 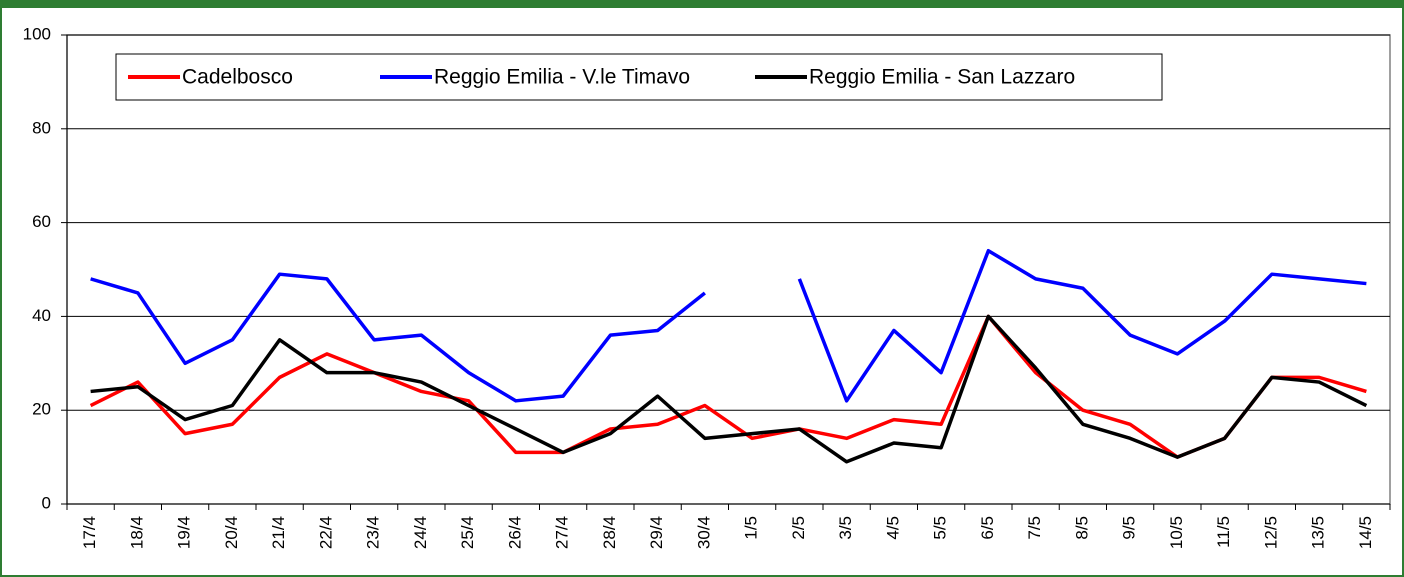 What do you see at coordinates (987, 528) in the screenshot?
I see `x-tick-label: 6/5` at bounding box center [987, 528].